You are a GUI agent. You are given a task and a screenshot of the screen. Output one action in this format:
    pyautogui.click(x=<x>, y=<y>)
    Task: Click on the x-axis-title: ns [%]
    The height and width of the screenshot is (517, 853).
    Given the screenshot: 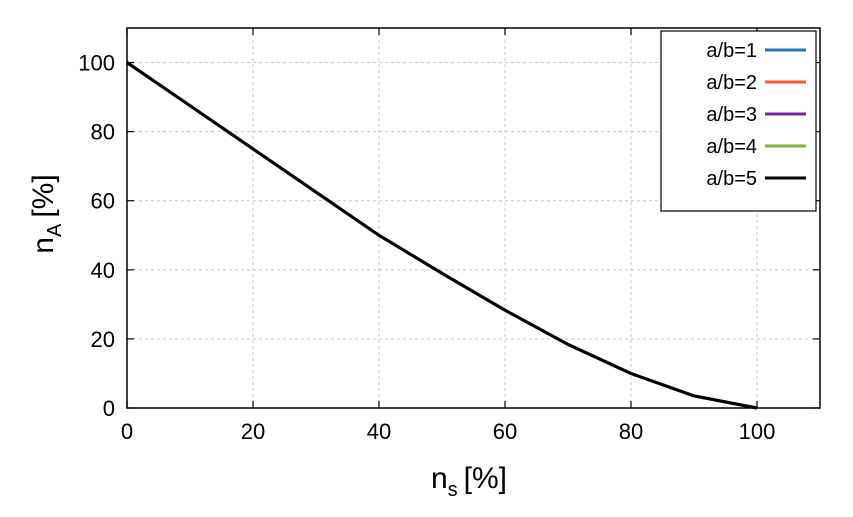 What is the action you would take?
    pyautogui.click(x=469, y=481)
    